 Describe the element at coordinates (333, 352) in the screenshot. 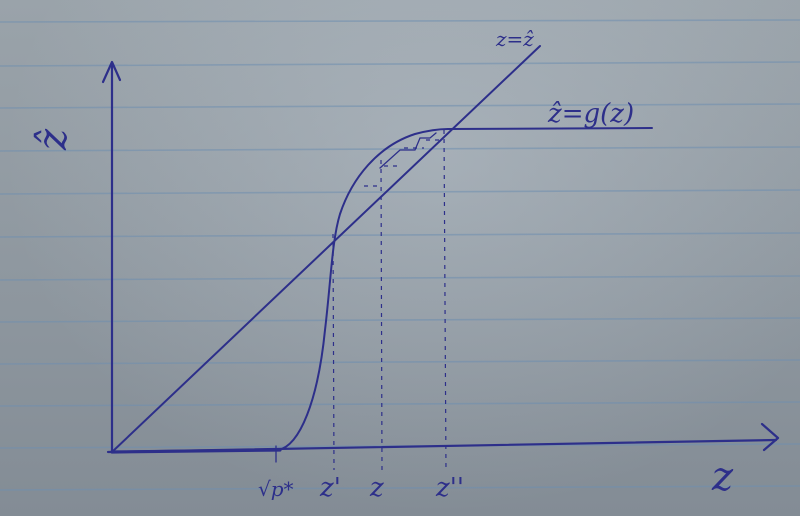

I see `projection-z-prime` at that location.